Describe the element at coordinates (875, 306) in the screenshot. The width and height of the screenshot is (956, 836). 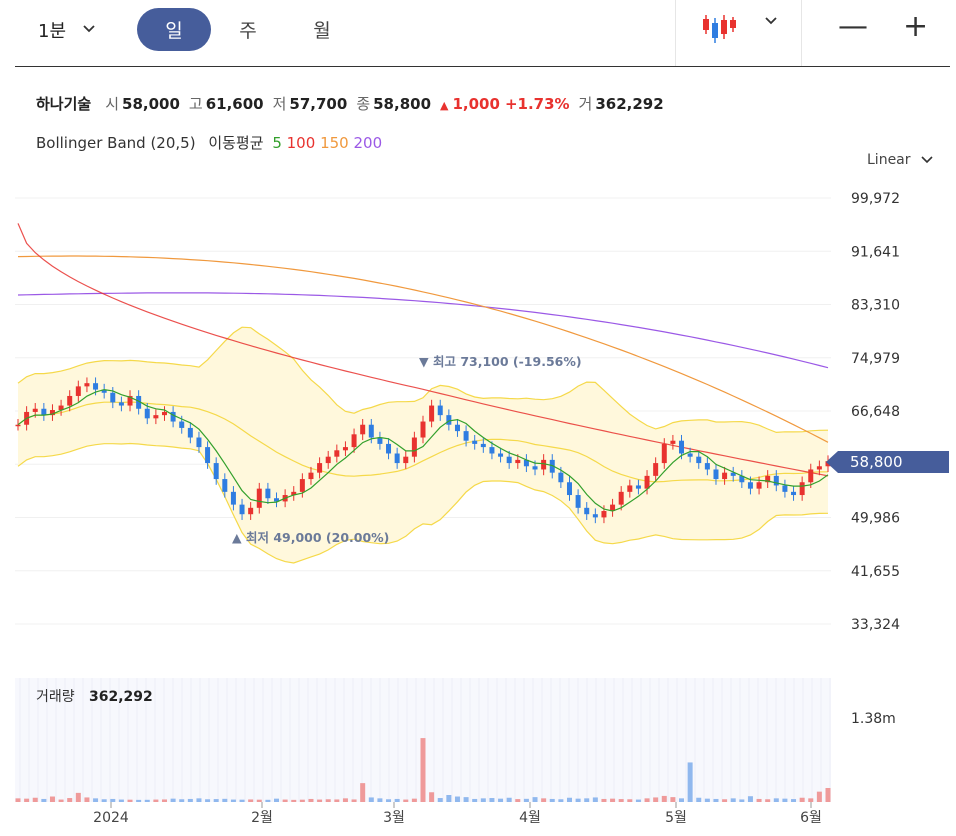
I see `price-tick: 83,310` at that location.